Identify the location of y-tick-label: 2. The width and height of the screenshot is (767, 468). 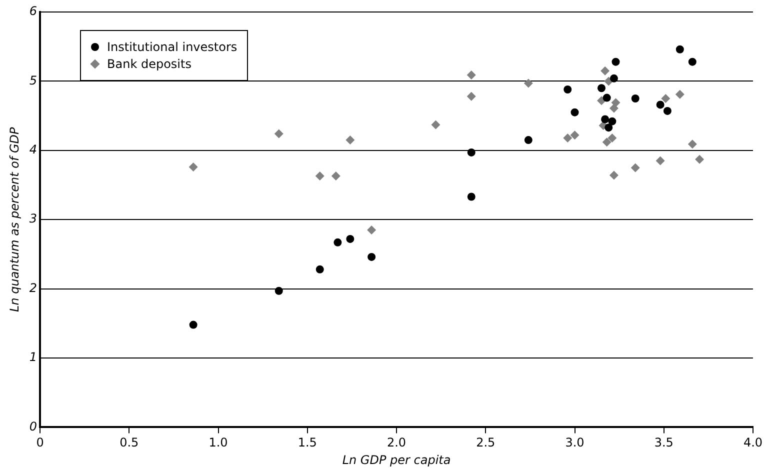
(33, 287).